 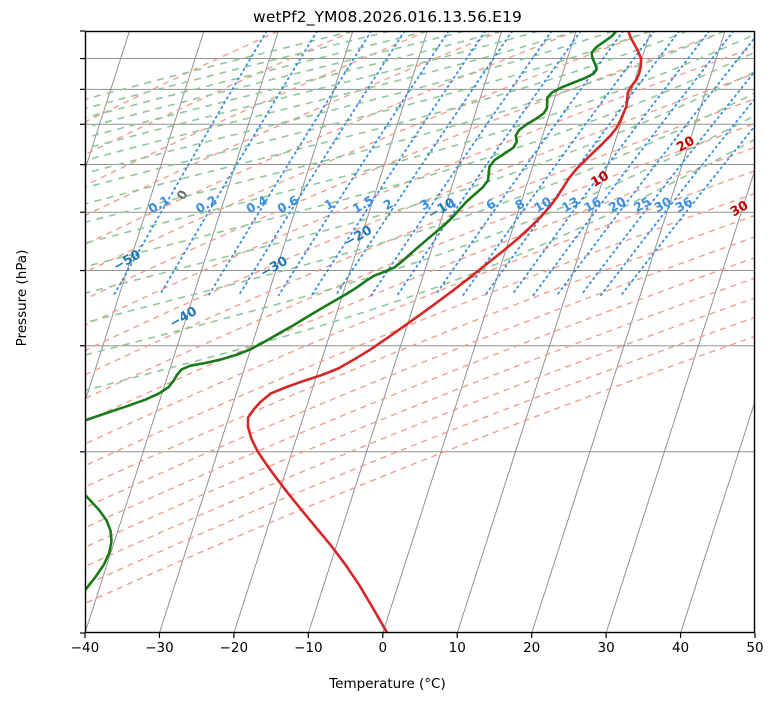 What do you see at coordinates (69, 208) in the screenshot?
I see `isotherm-label: −60` at bounding box center [69, 208].